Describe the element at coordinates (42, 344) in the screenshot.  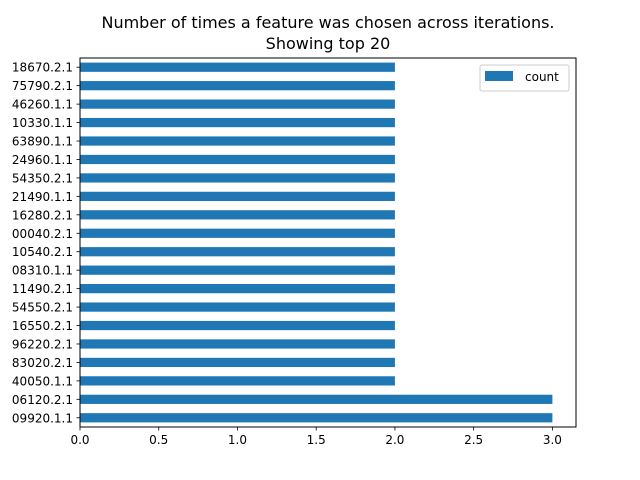
I see `y-tick-label: 96220.2.1` at that location.